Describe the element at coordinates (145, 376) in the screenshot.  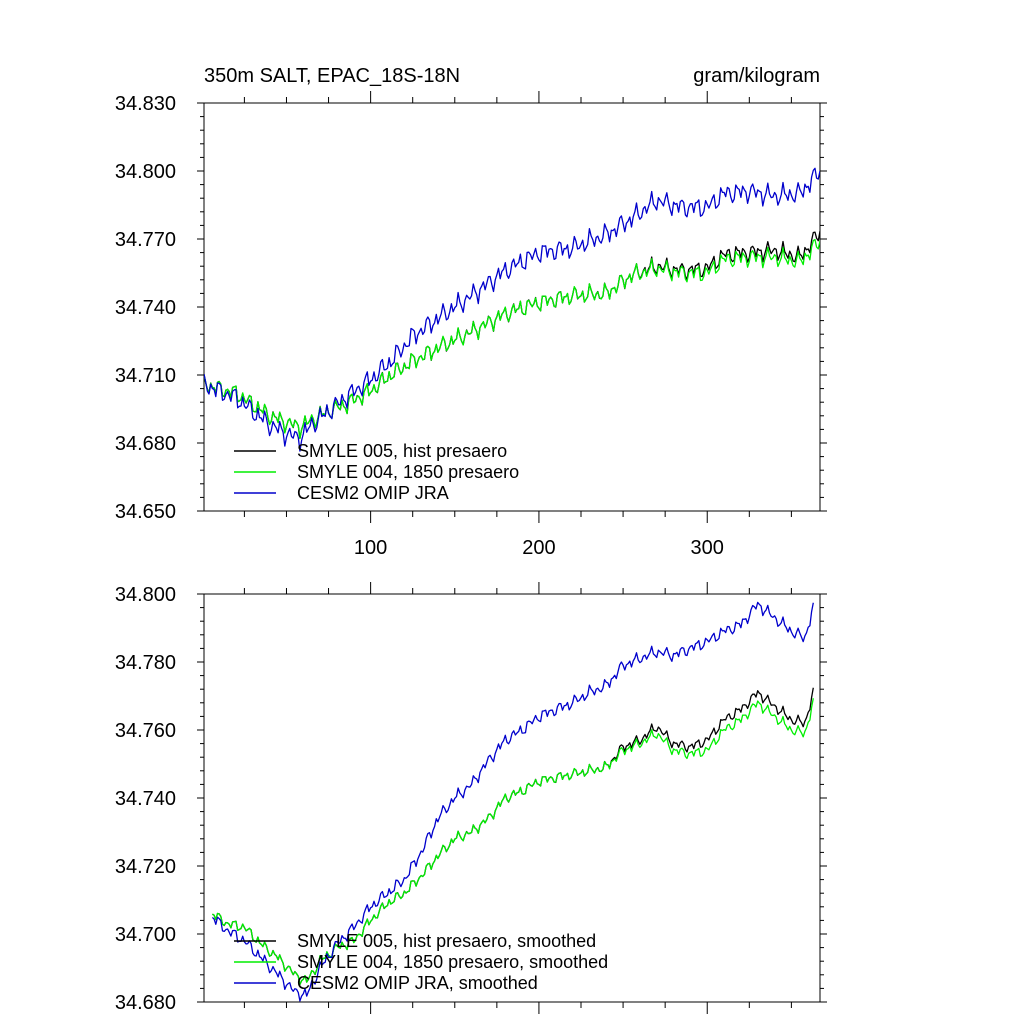
I see `y-tick-label: 34.710` at that location.